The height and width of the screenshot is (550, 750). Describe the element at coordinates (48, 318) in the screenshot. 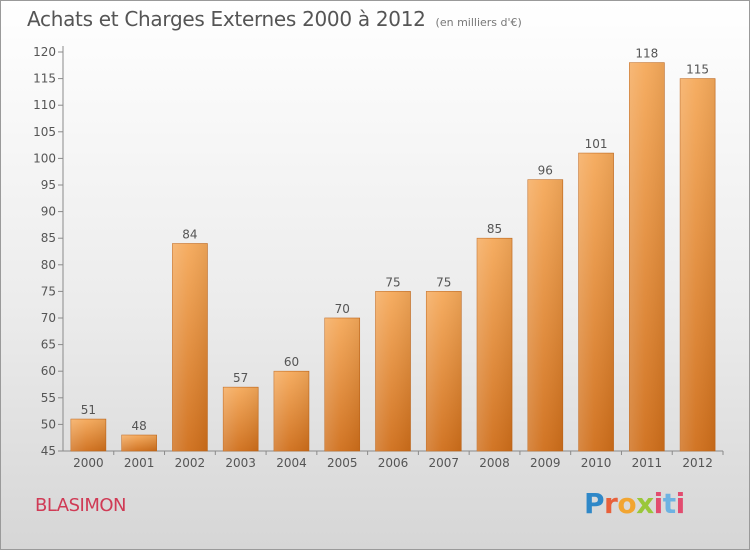

I see `y-tick-label: 70` at that location.